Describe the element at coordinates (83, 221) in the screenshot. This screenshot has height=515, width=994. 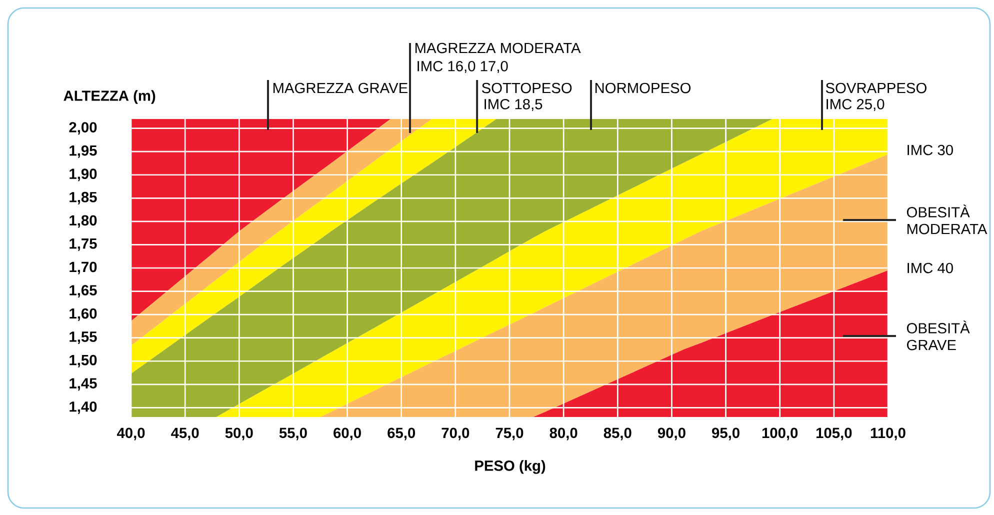
I see `y-tick-label: 1,80` at that location.